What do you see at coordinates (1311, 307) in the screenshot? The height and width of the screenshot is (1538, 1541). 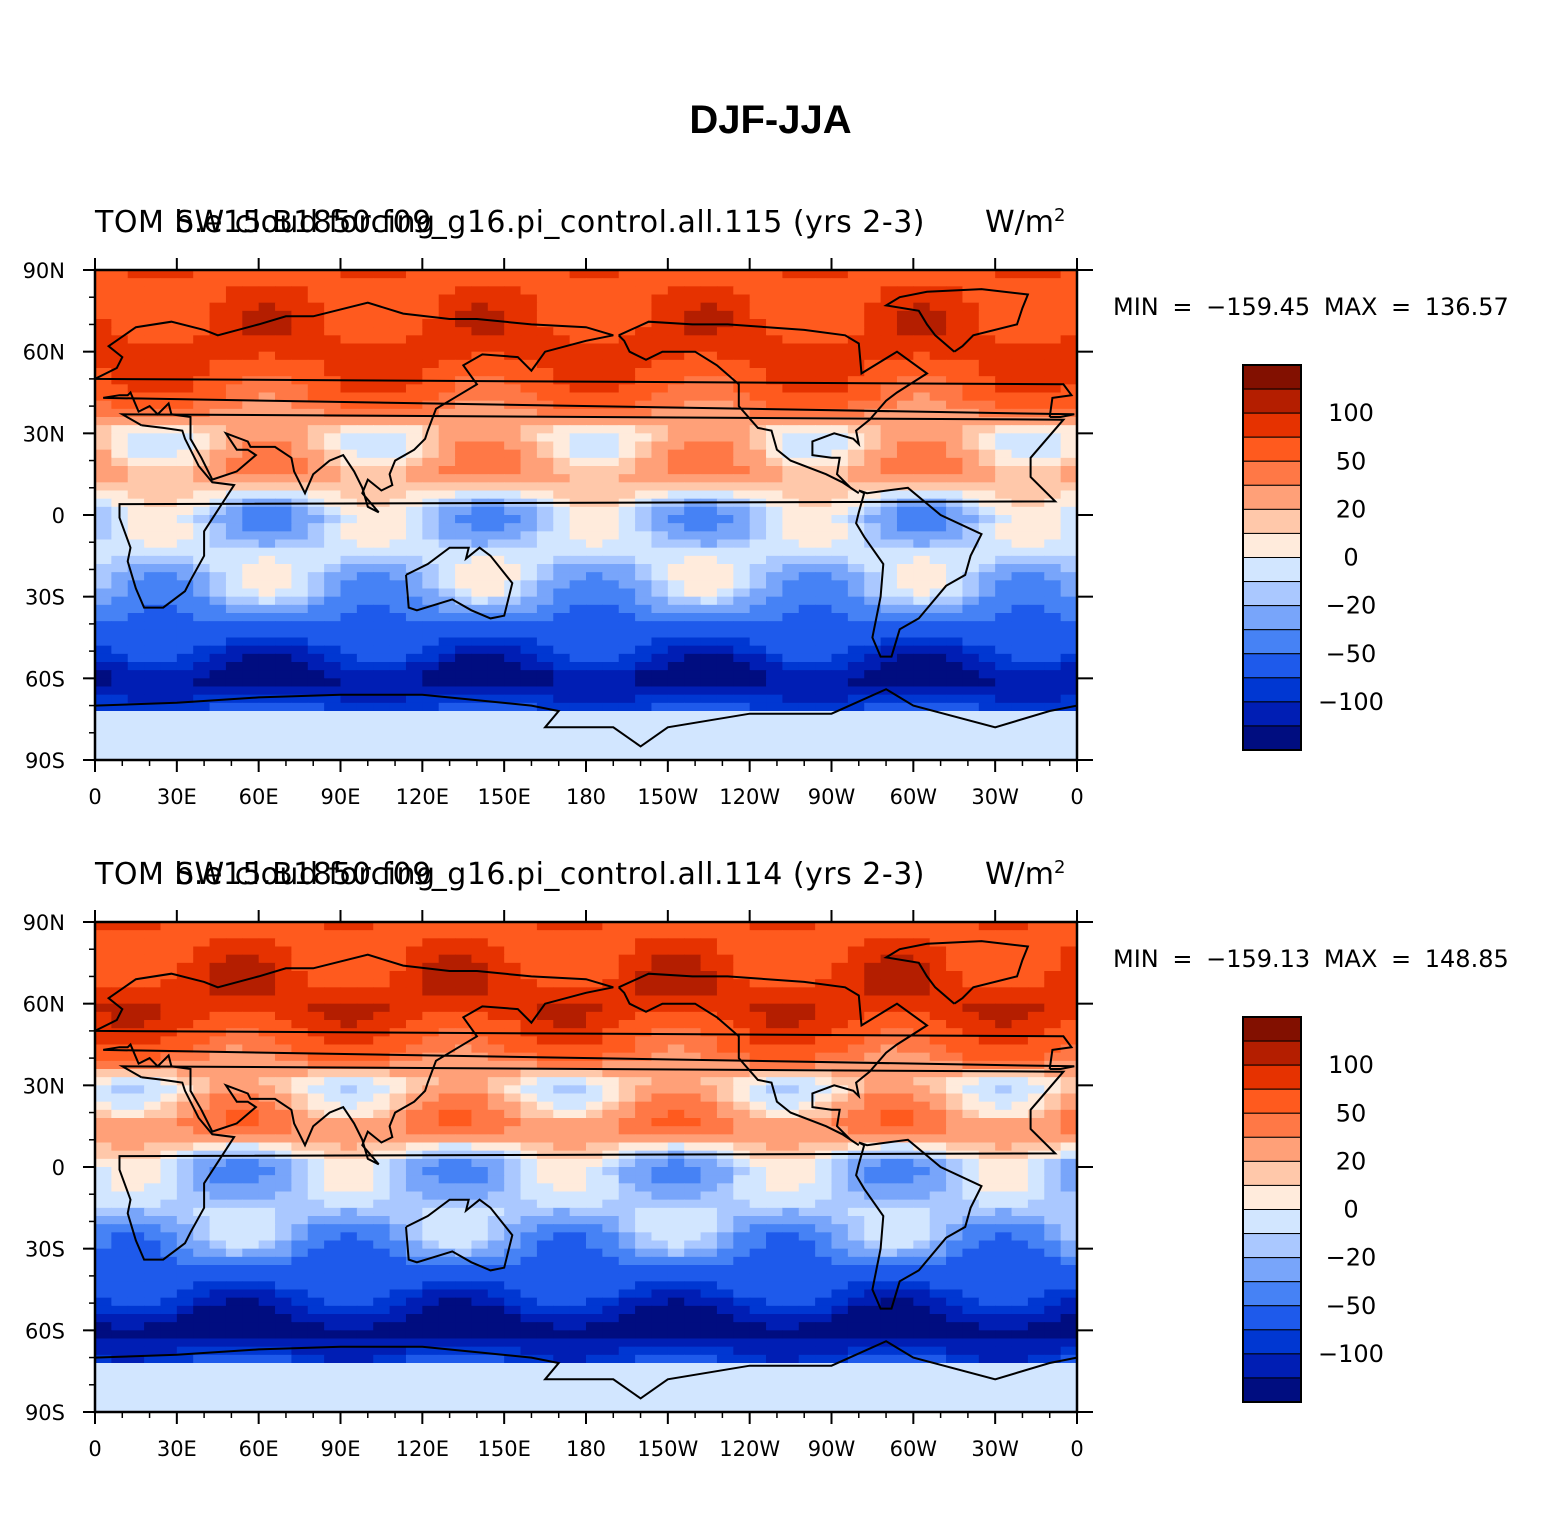 I see `min-max-label: MIN = −159.45 MAX = 136.57` at bounding box center [1311, 307].